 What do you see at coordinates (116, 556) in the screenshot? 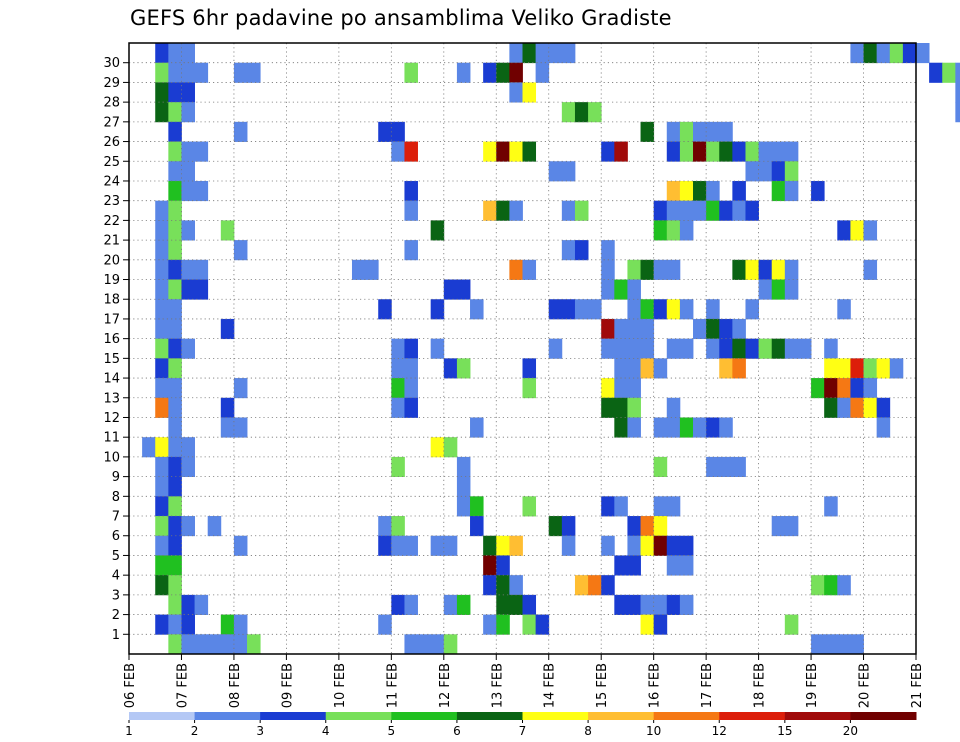
I see `y-tick-label: 5` at bounding box center [116, 556].